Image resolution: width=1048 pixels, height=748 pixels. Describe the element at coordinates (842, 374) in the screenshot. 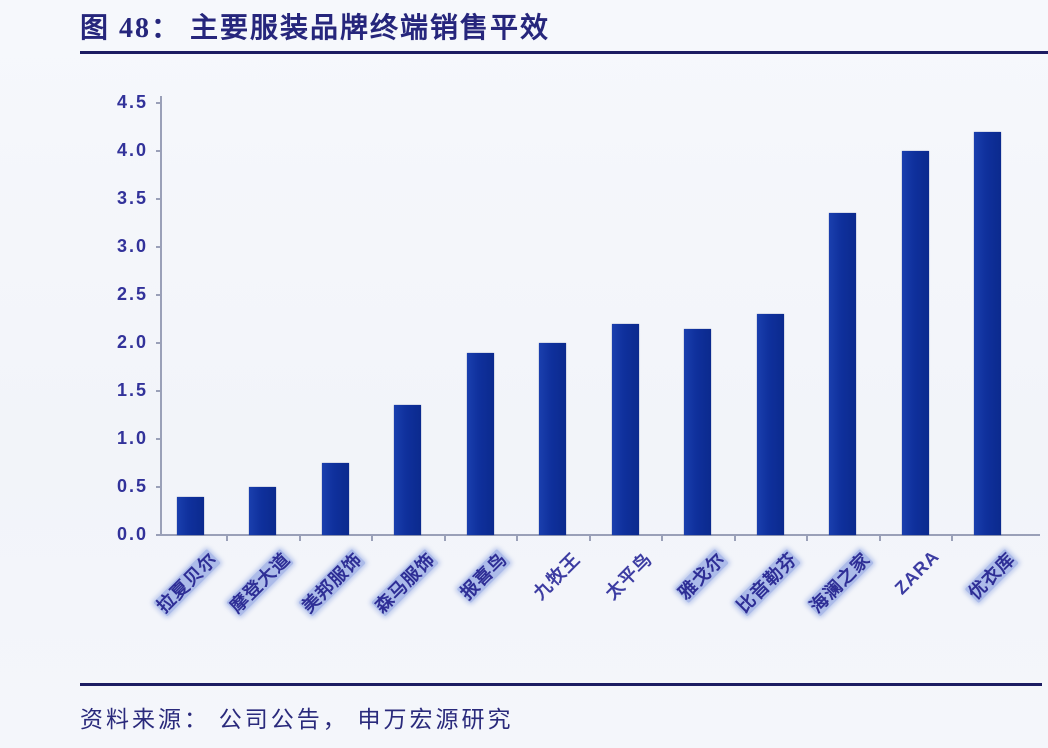

I see `bar-海澜之家` at that location.